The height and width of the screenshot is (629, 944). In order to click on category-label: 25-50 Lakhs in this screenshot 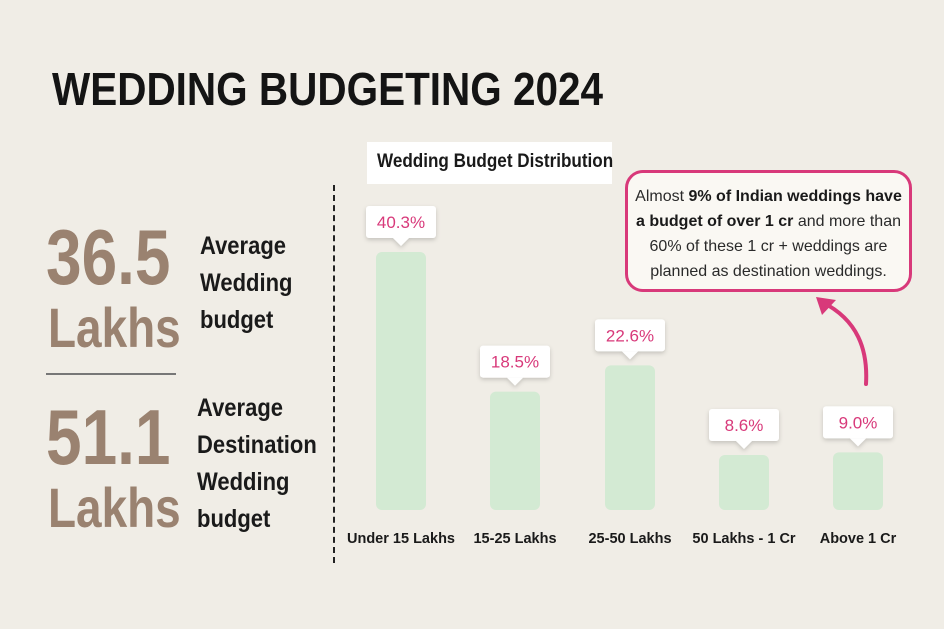, I will do `click(629, 539)`.